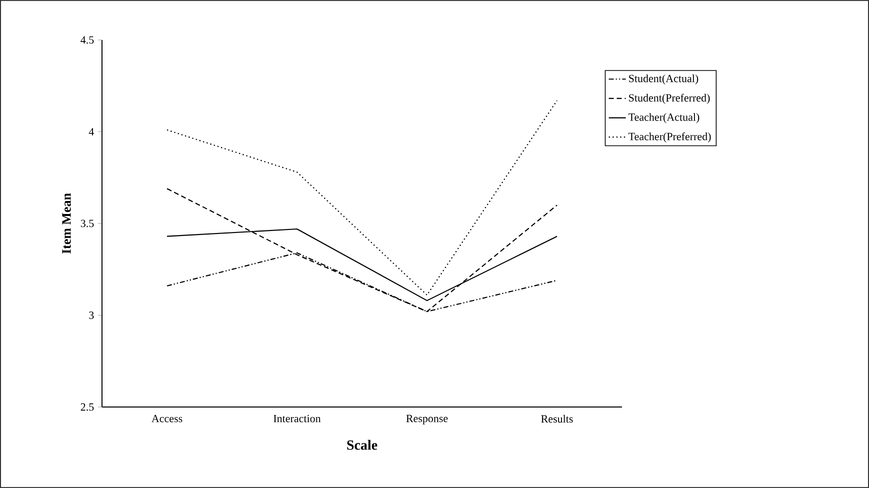 The image size is (869, 488). I want to click on x-tick-label: Response, so click(427, 419).